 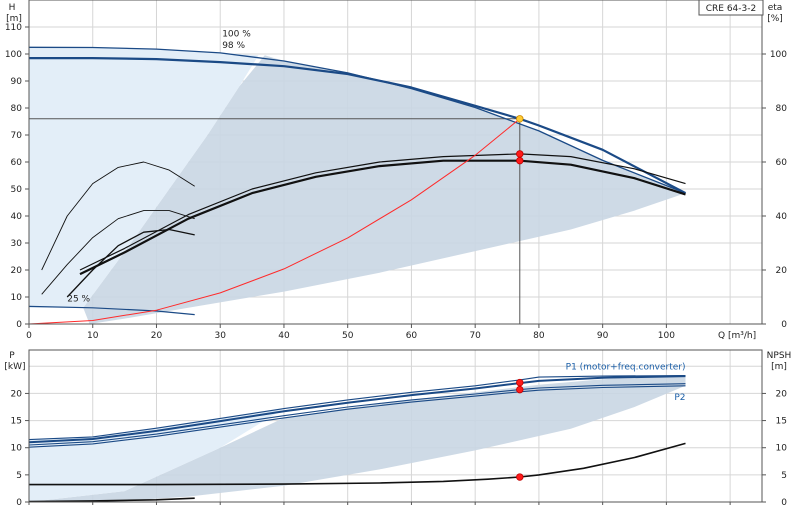 What do you see at coordinates (520, 160) in the screenshot?
I see `eta-point-lower` at bounding box center [520, 160].